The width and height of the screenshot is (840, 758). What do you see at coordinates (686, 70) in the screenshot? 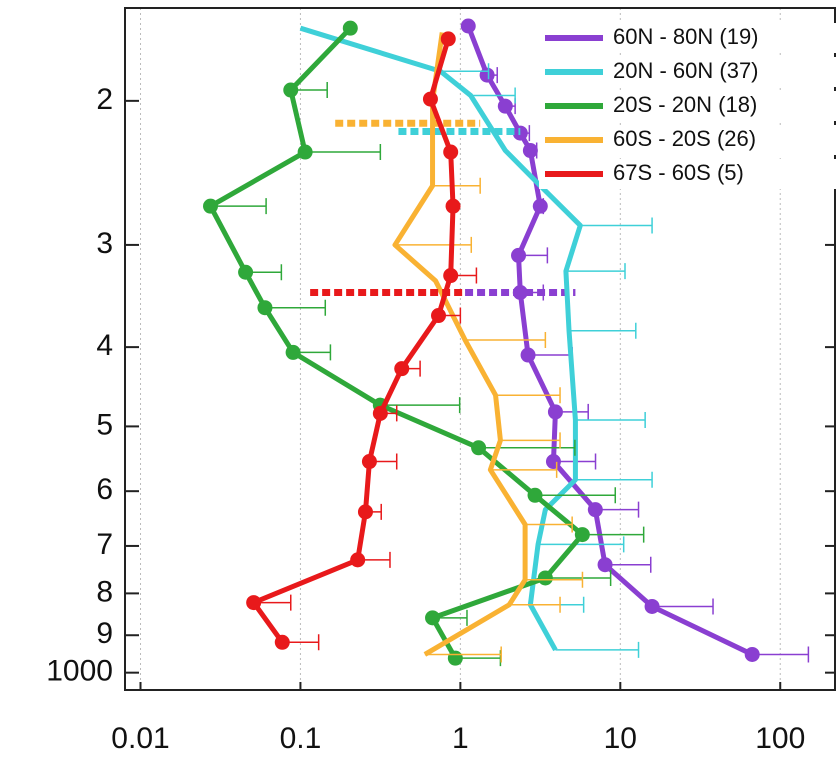
I see `legend-label: 20N - 60N (37)` at bounding box center [686, 70].